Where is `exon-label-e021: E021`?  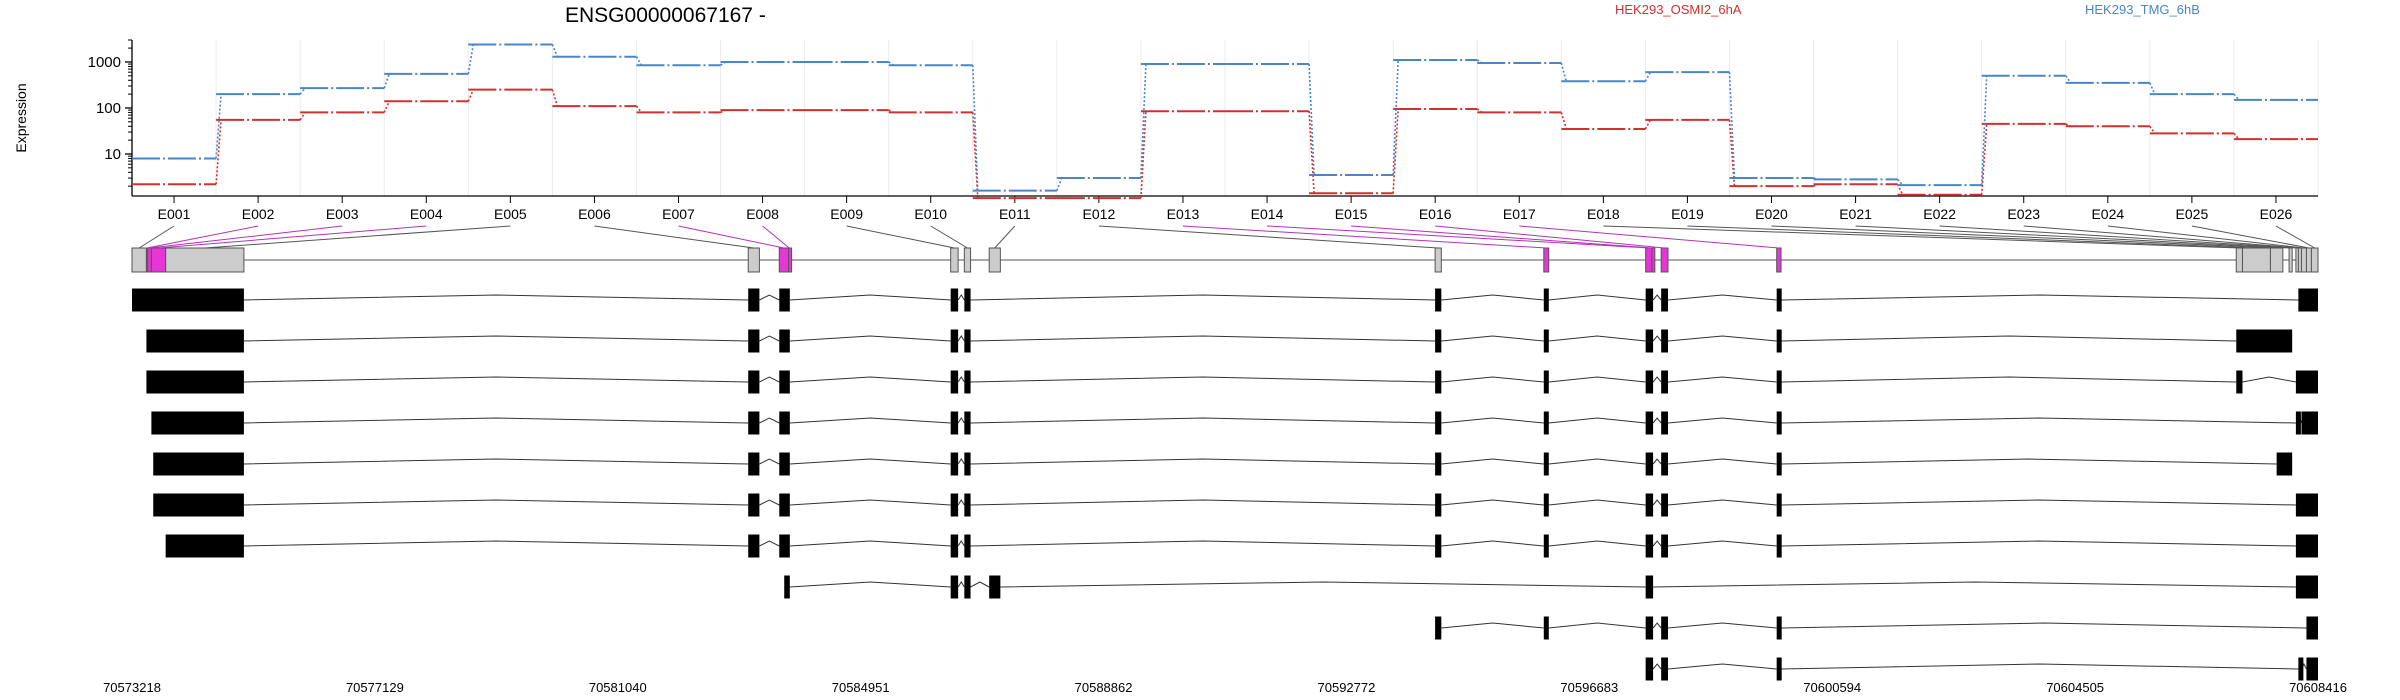 exon-label-e021: E021 is located at coordinates (1855, 214).